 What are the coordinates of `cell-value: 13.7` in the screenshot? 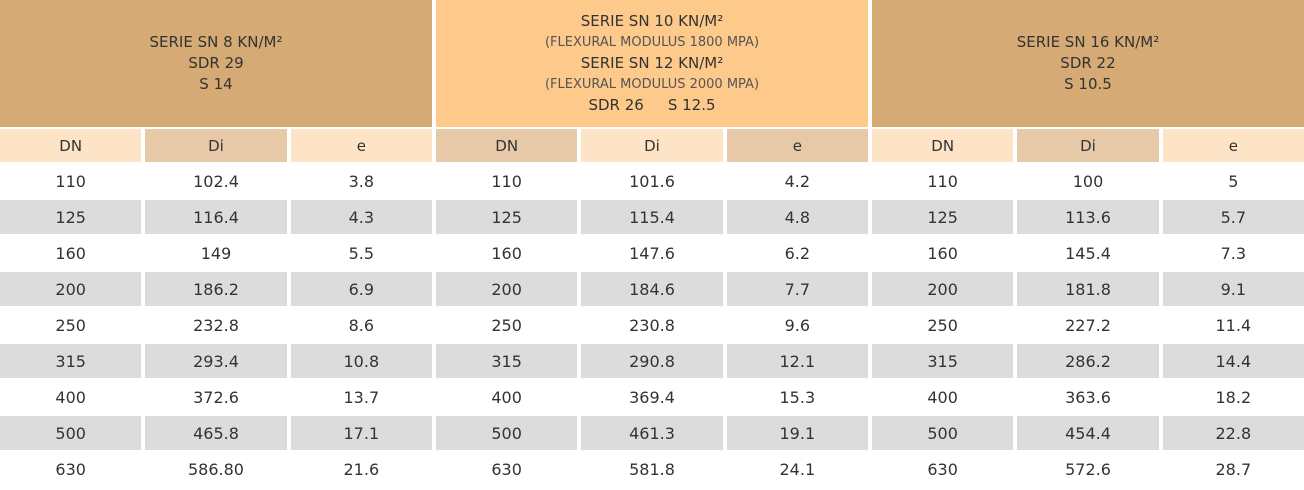 It's located at (361, 397).